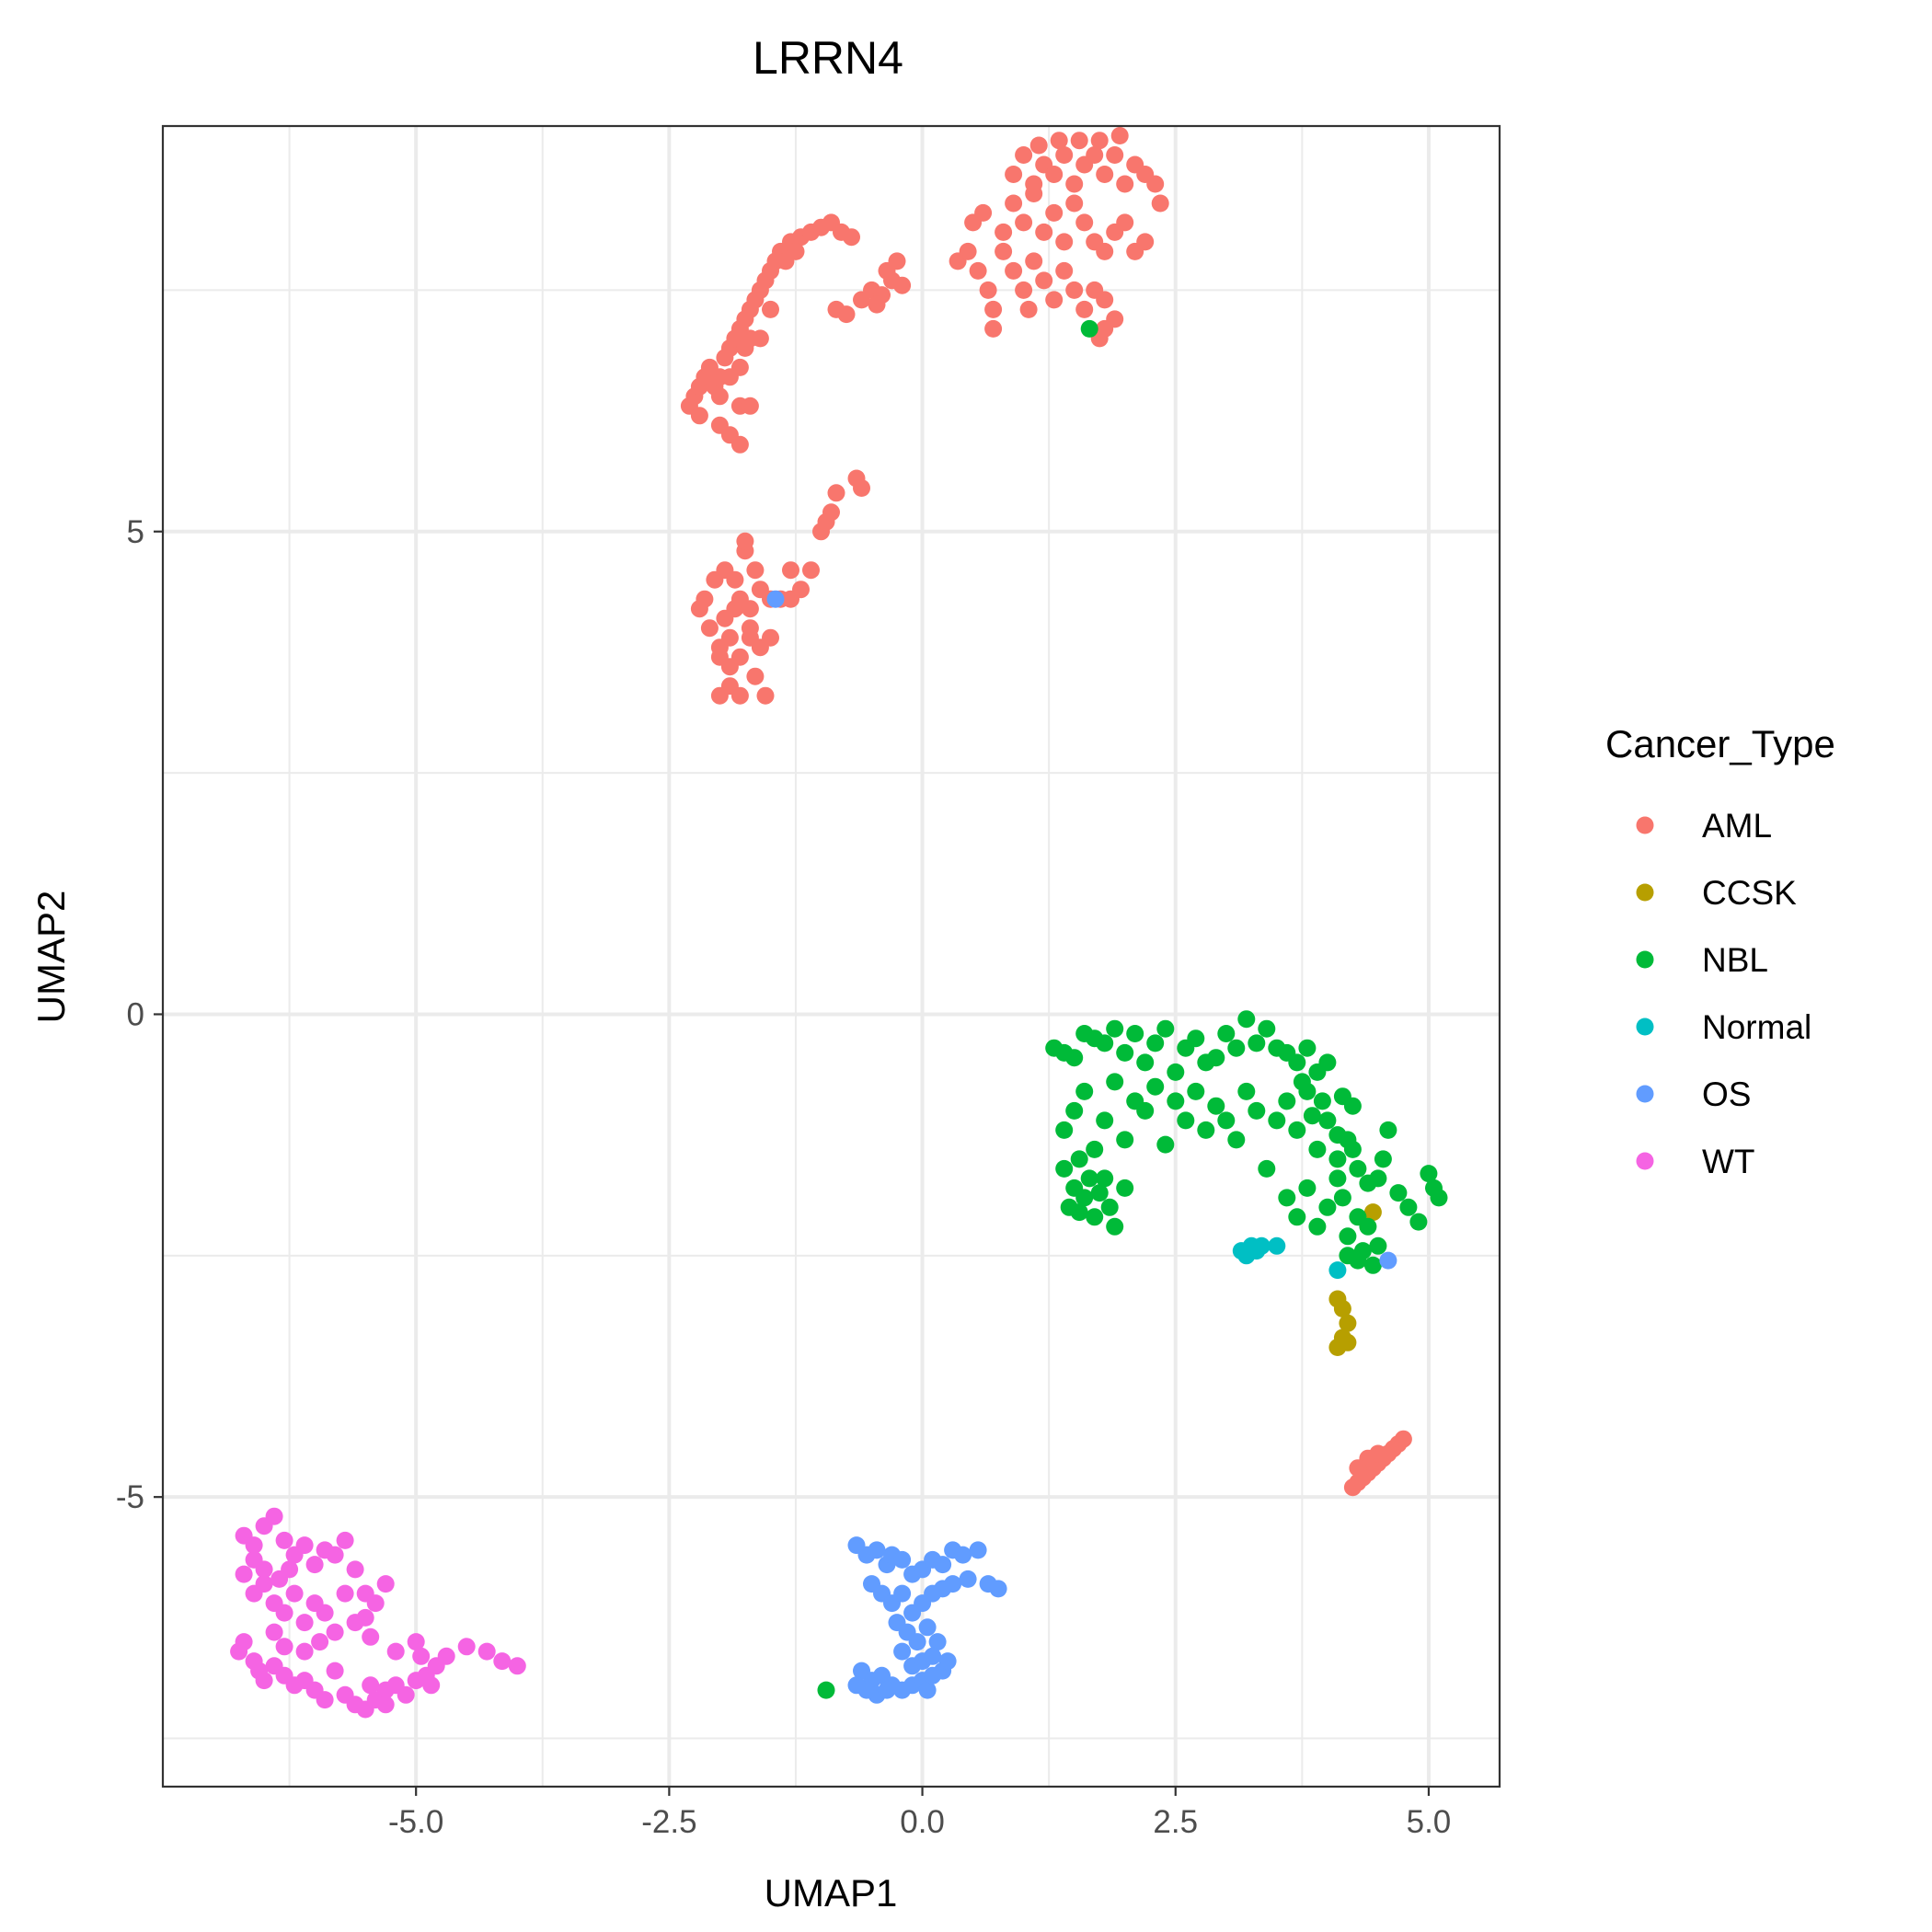 This screenshot has width=1932, height=1932. I want to click on legend: Cancer_Type AML CCSK NBL Normal OS WT, so click(1720, 951).